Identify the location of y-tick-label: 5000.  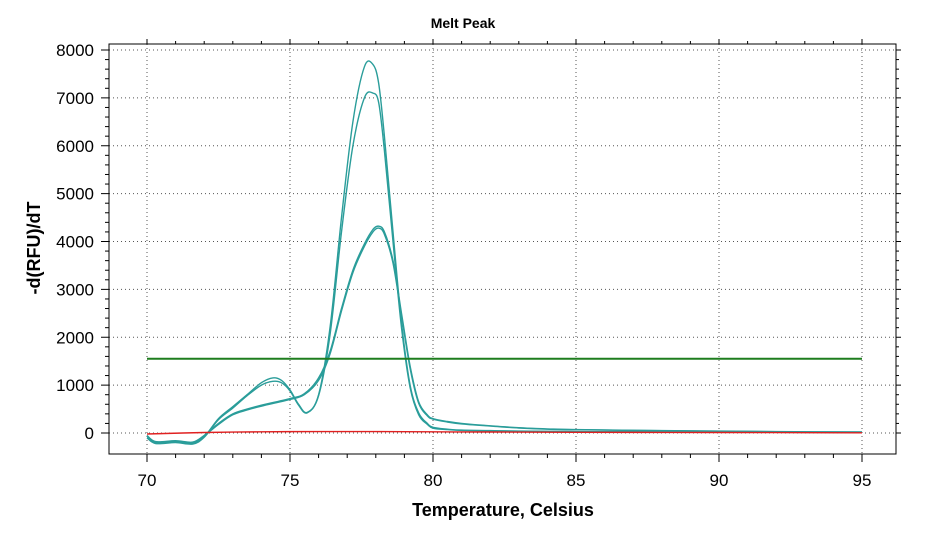
(75, 194).